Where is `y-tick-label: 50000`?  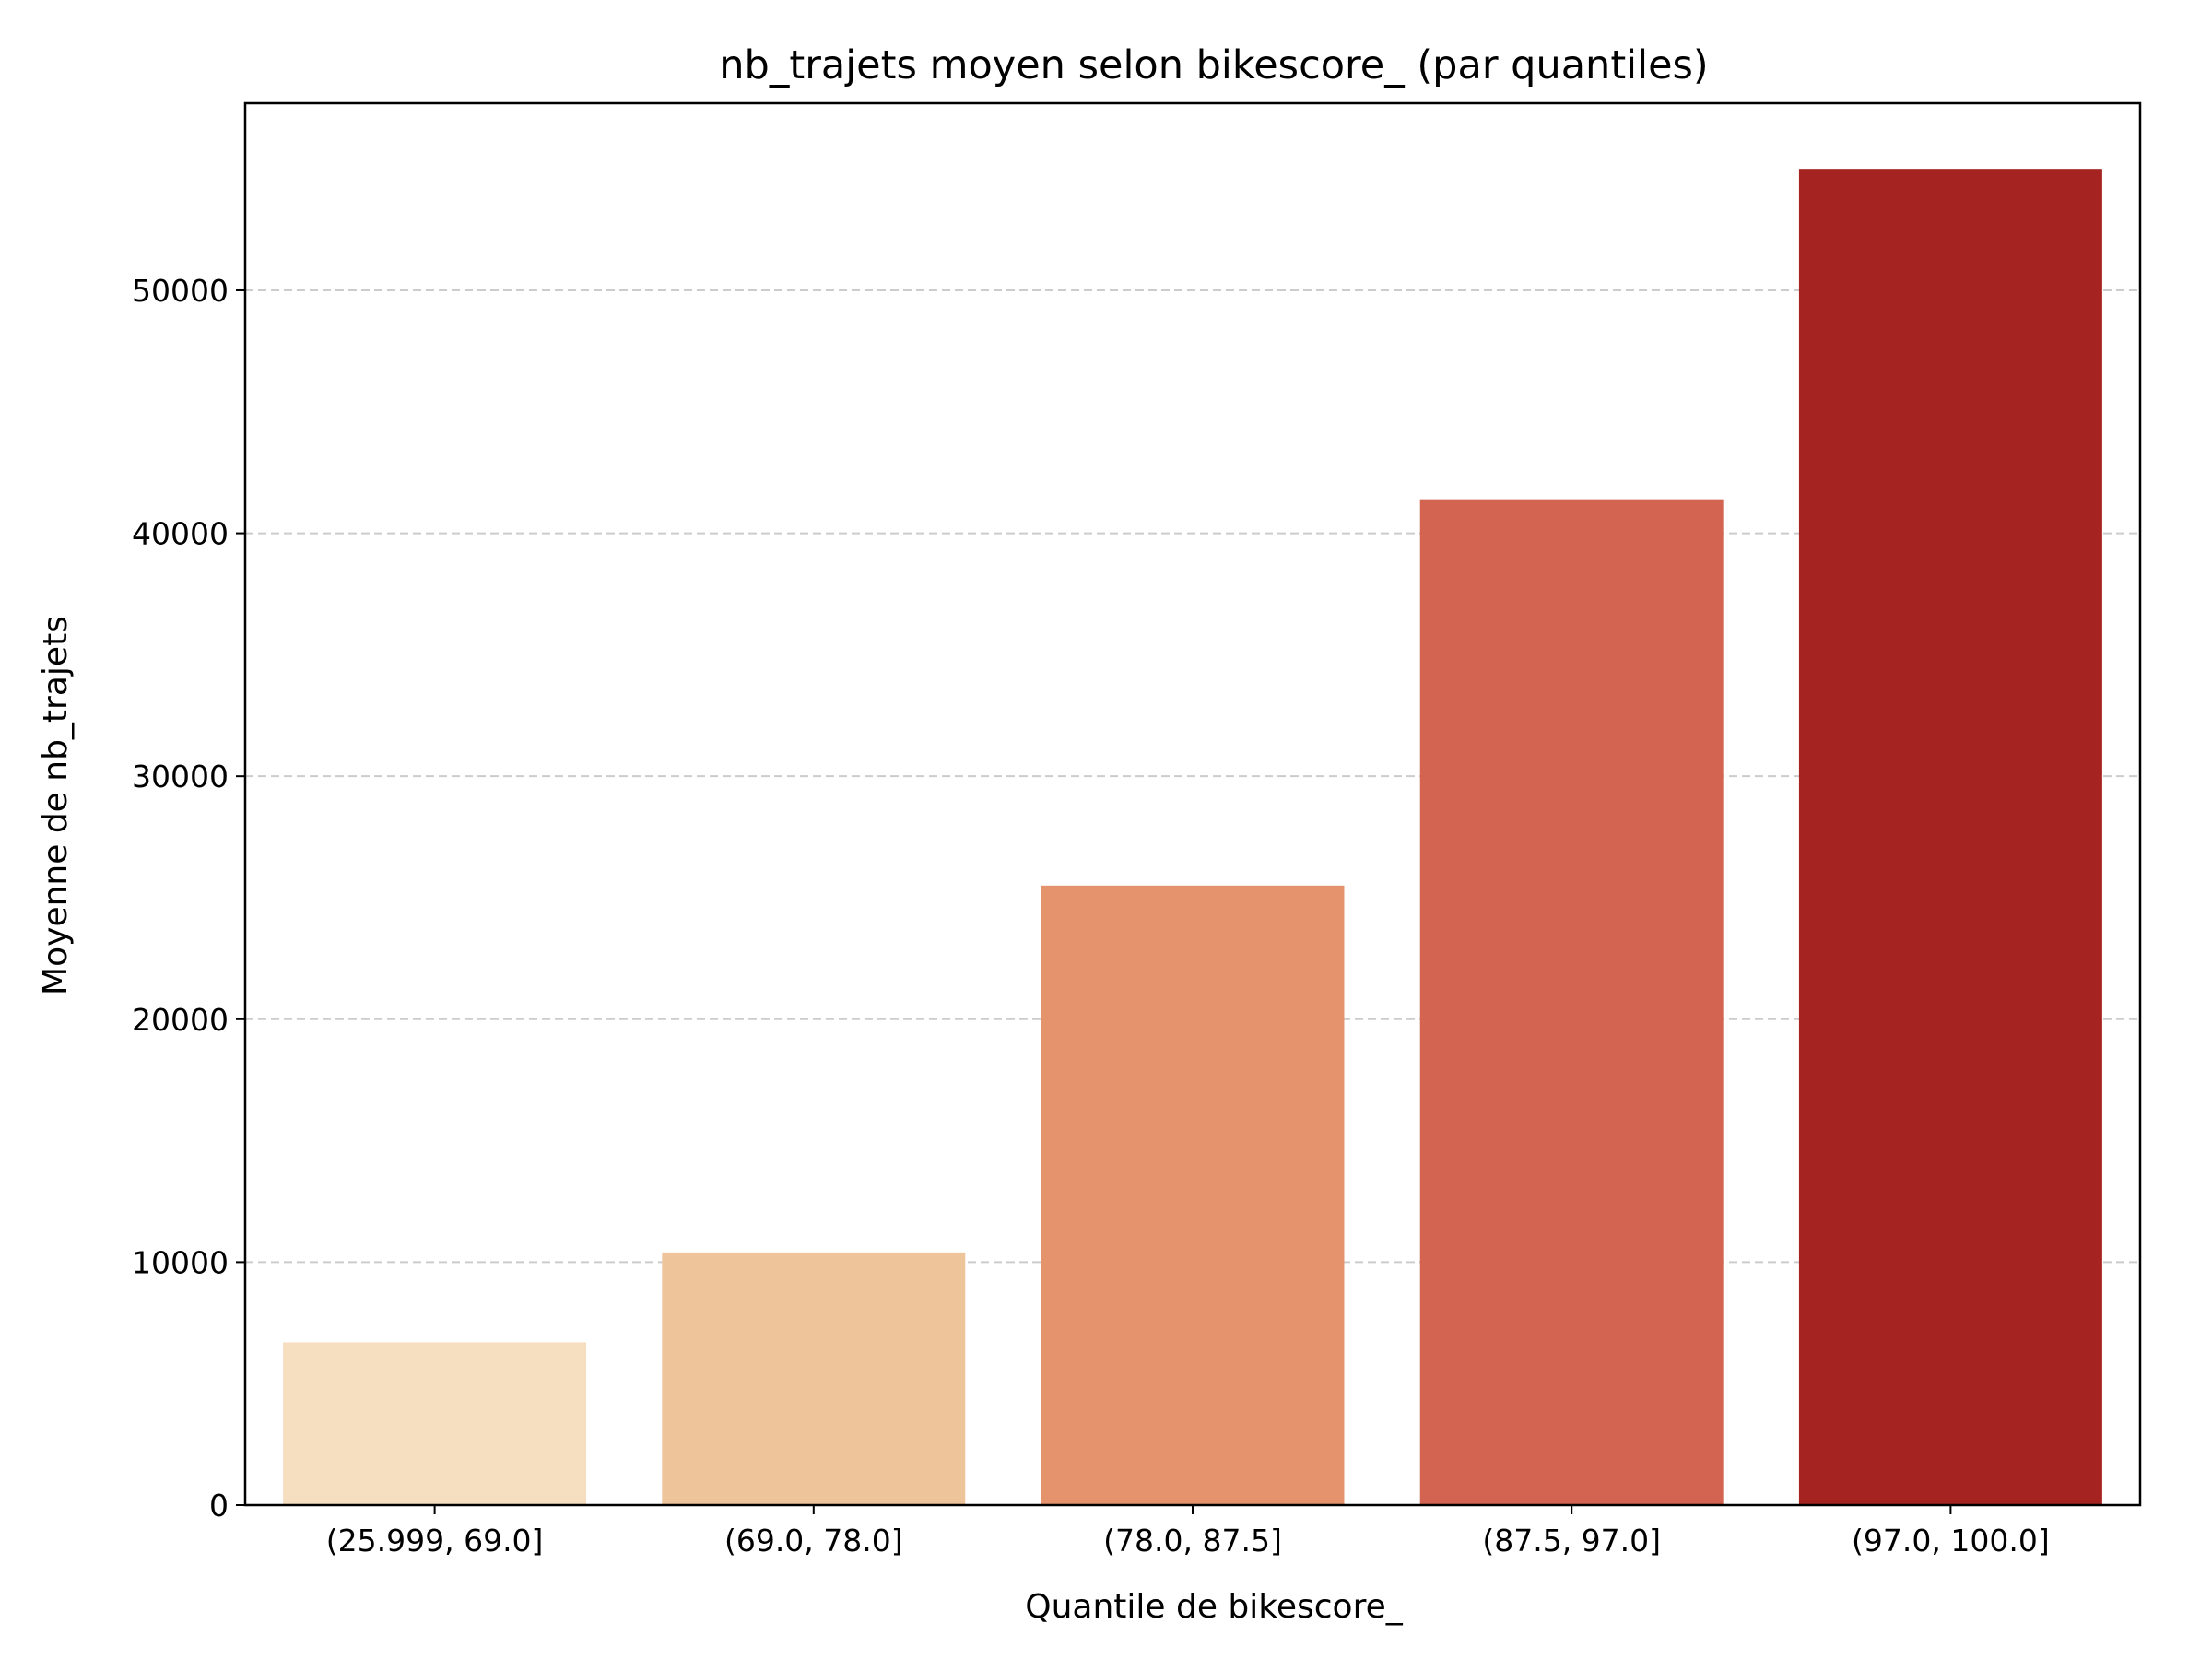 y-tick-label: 50000 is located at coordinates (180, 291).